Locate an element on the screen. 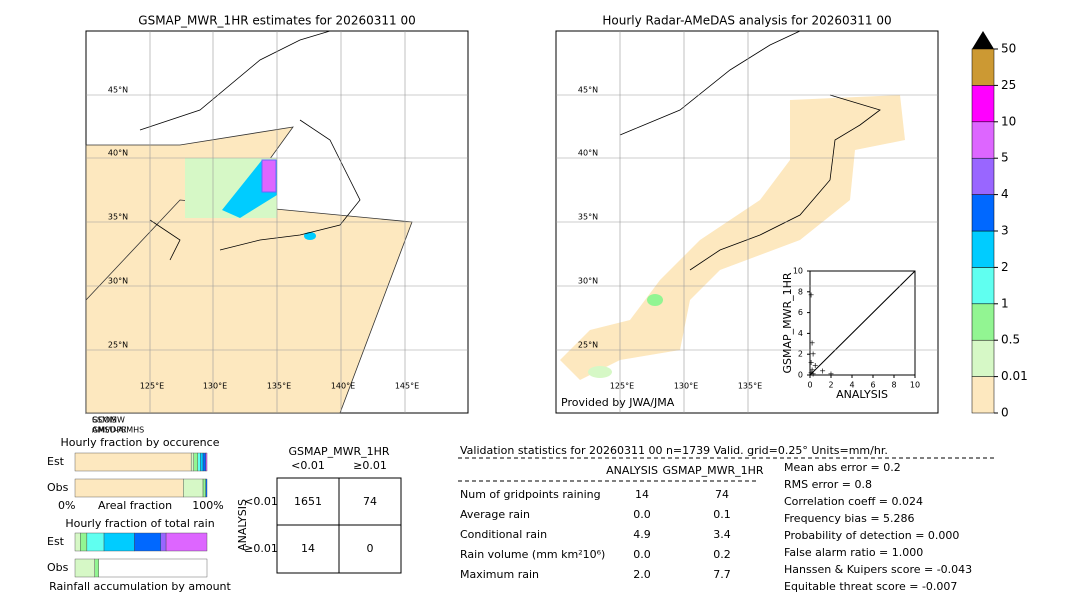 This screenshot has height=612, width=1080. colorbar-extend is located at coordinates (983, 40).